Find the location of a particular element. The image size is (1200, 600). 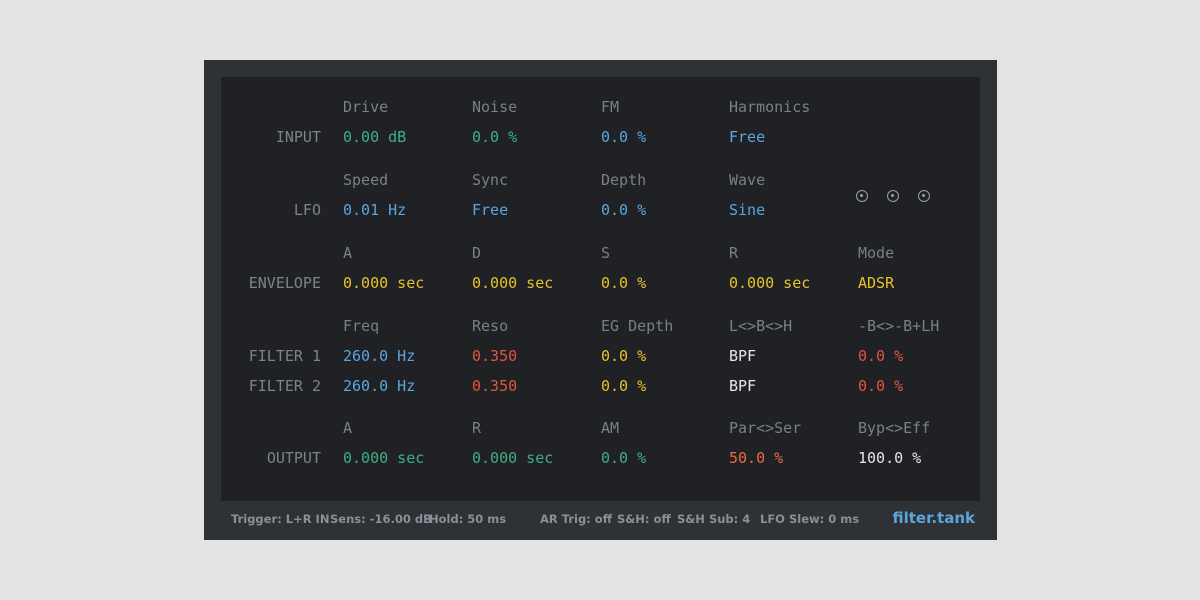

filter1-blh-value: 0.0 % is located at coordinates (881, 356).